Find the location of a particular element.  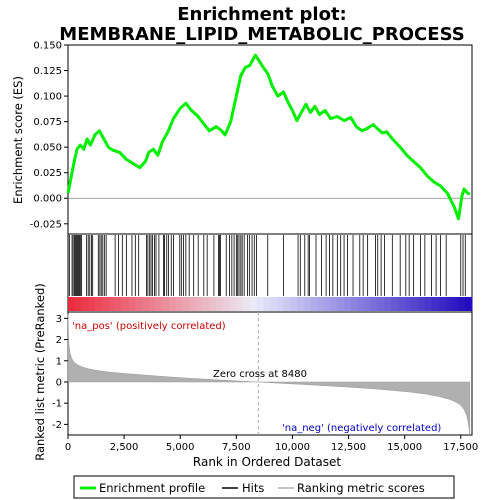

rank-x-tick-label: 12,500 is located at coordinates (348, 447).